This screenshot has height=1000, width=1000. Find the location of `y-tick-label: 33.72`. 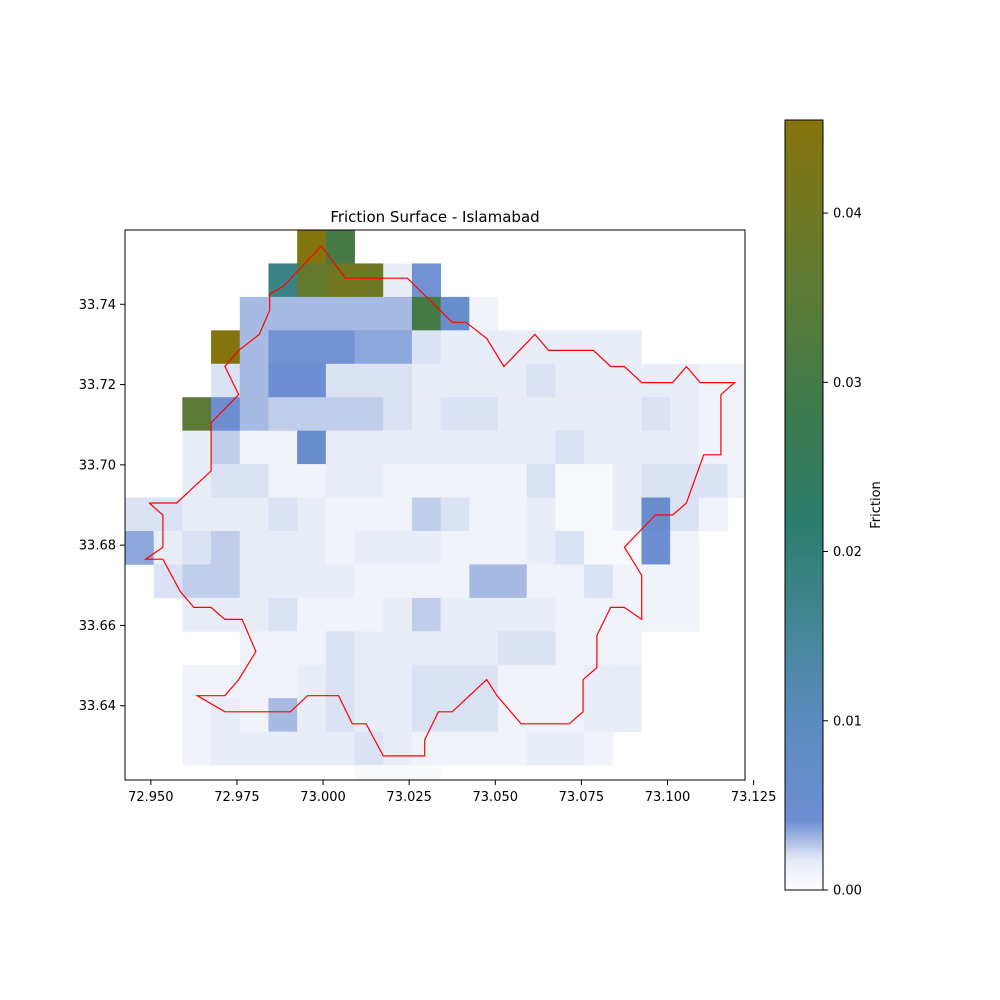

y-tick-label: 33.72 is located at coordinates (97, 385).